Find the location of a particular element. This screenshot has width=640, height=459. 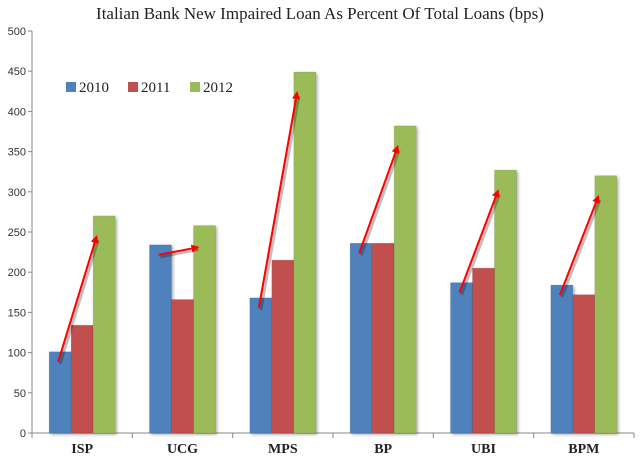

bar-2012-UCG is located at coordinates (204, 329).